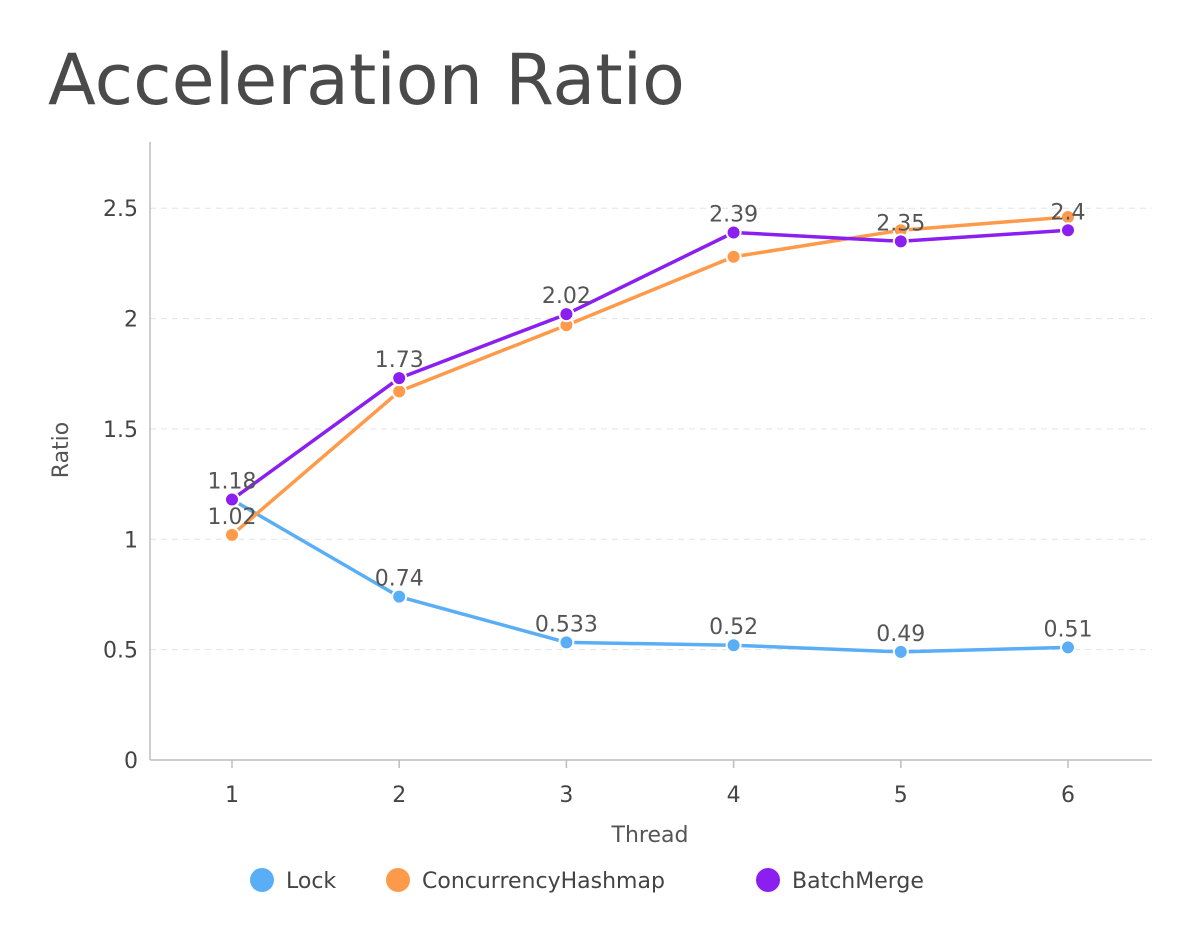  What do you see at coordinates (733, 627) in the screenshot?
I see `data-label-lock: 0.52` at bounding box center [733, 627].